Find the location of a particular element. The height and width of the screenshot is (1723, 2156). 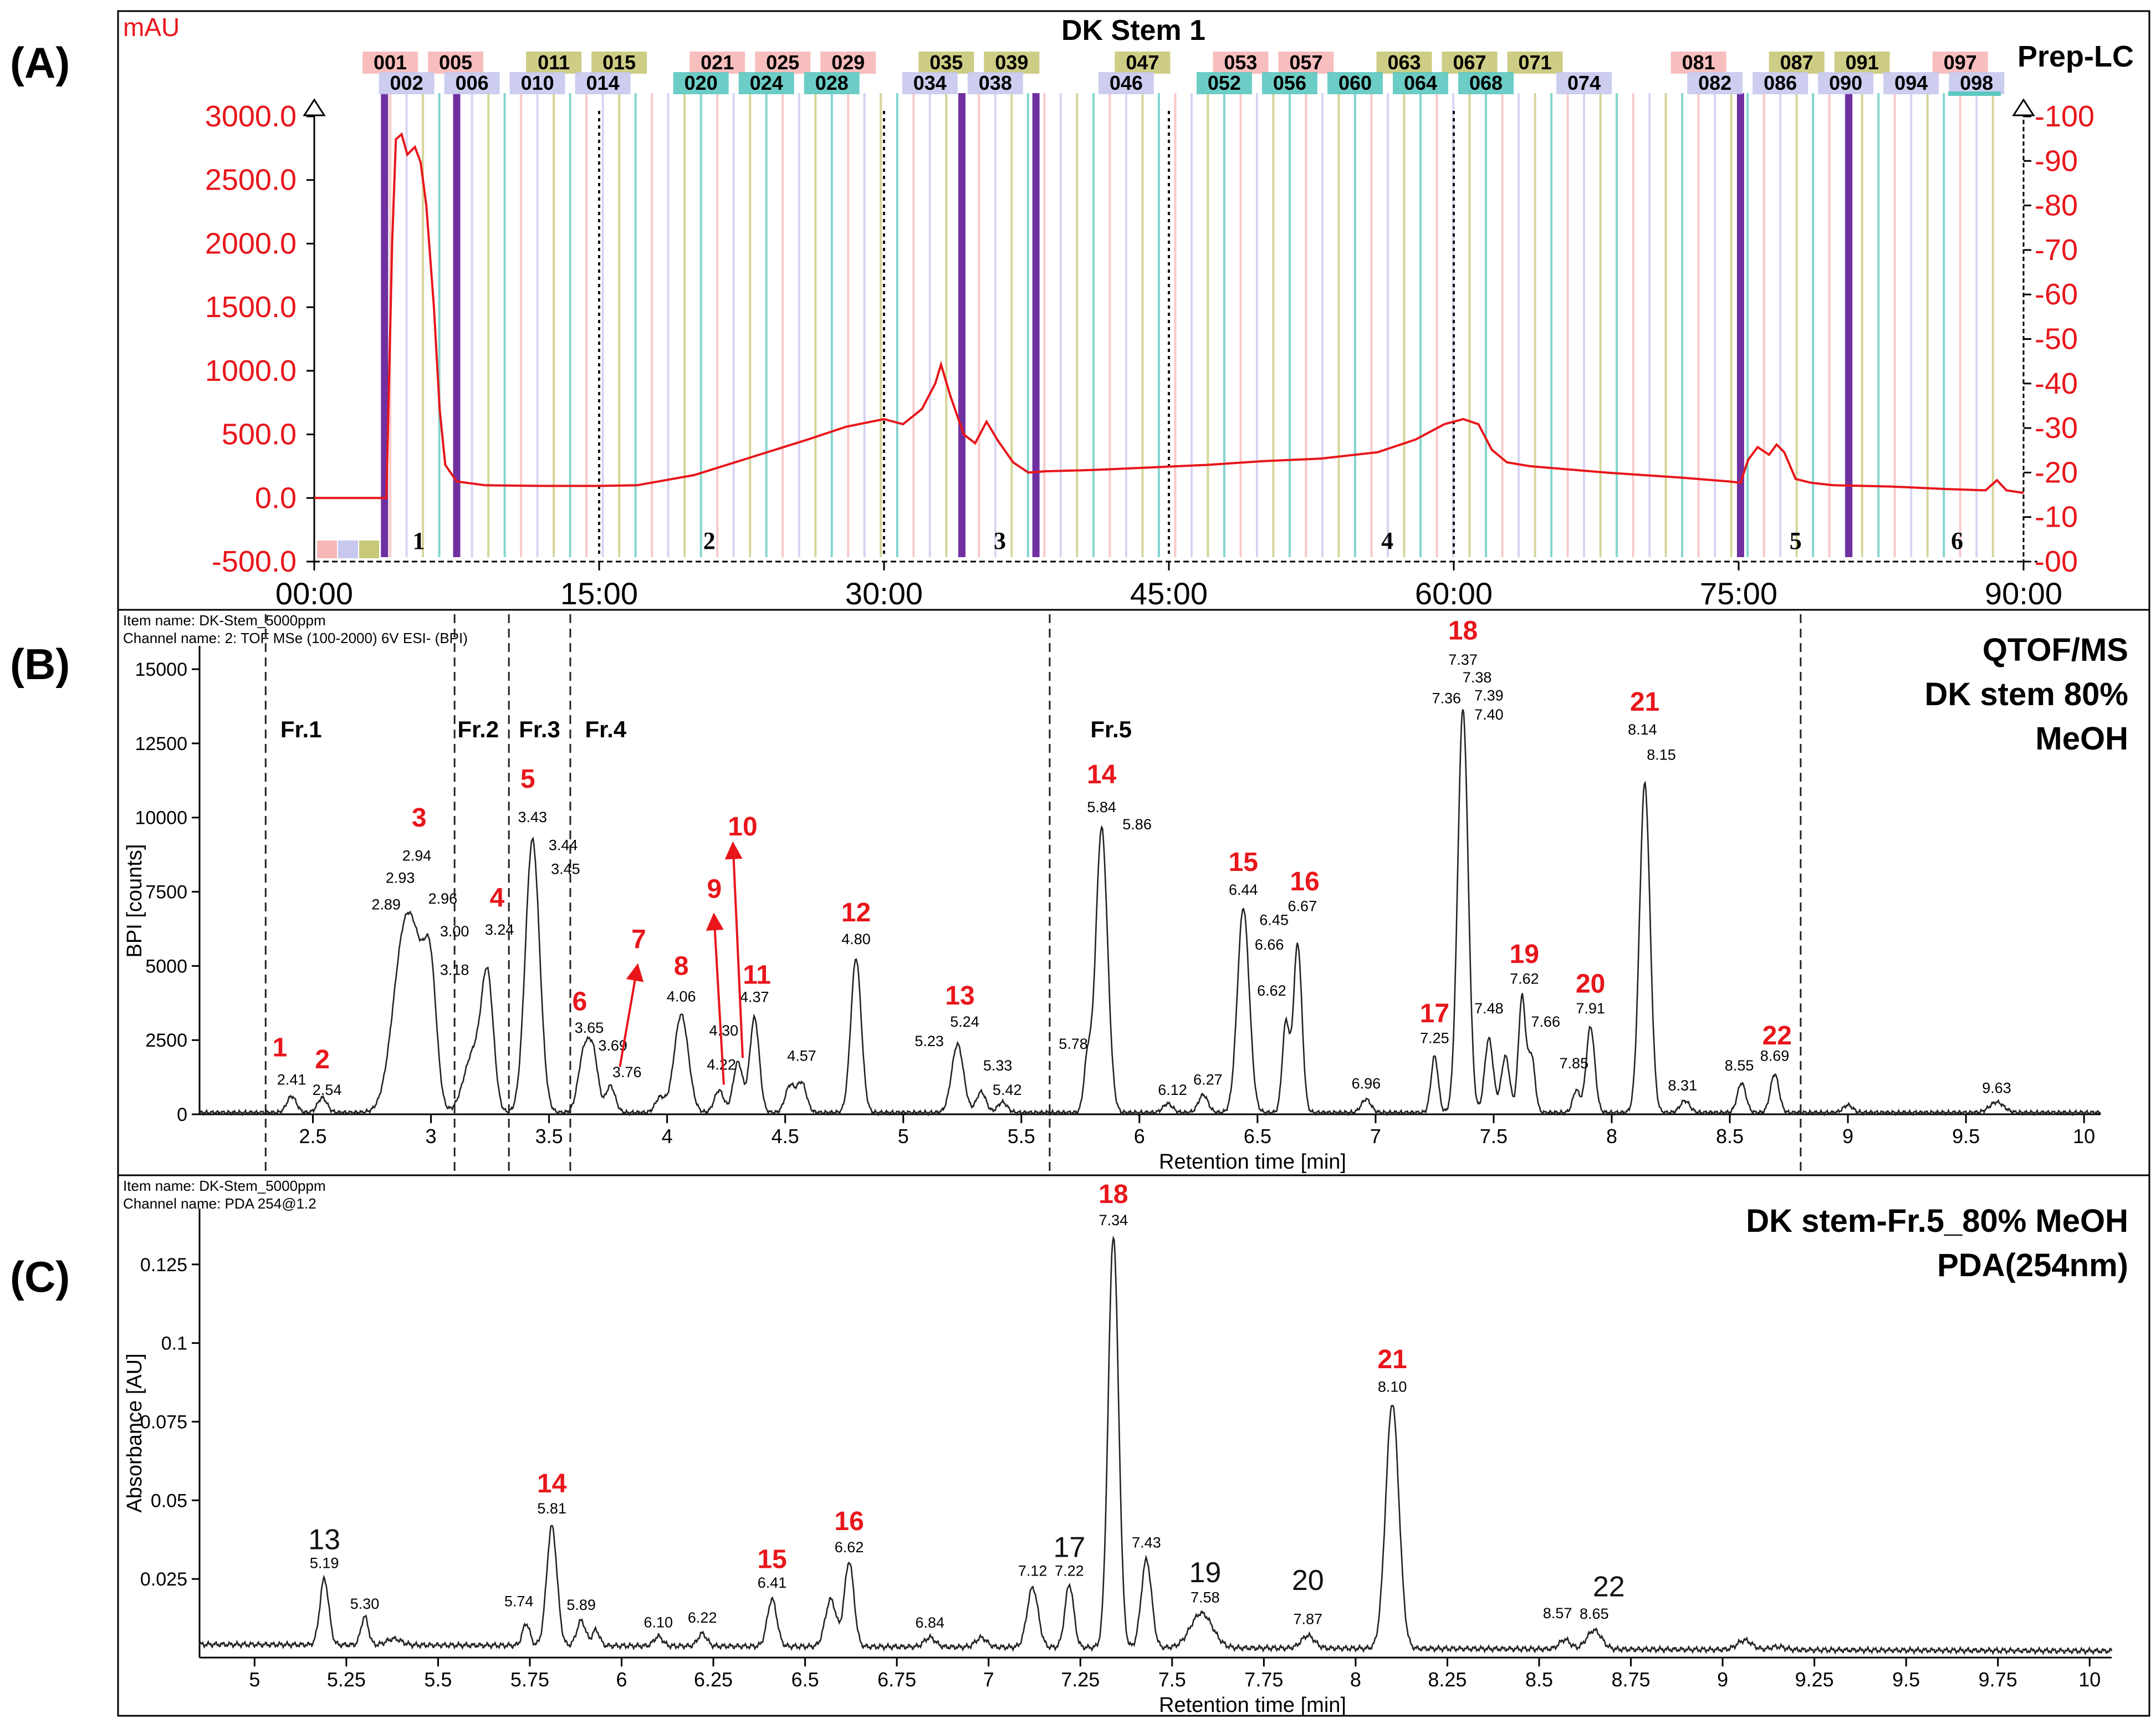

peak-number: 9 is located at coordinates (714, 889).